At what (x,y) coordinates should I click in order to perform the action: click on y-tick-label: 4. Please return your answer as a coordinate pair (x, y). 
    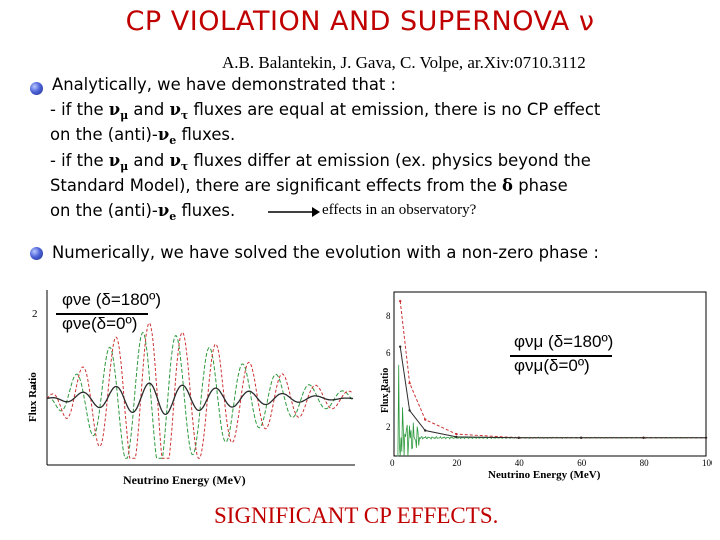
    Looking at the image, I should click on (388, 390).